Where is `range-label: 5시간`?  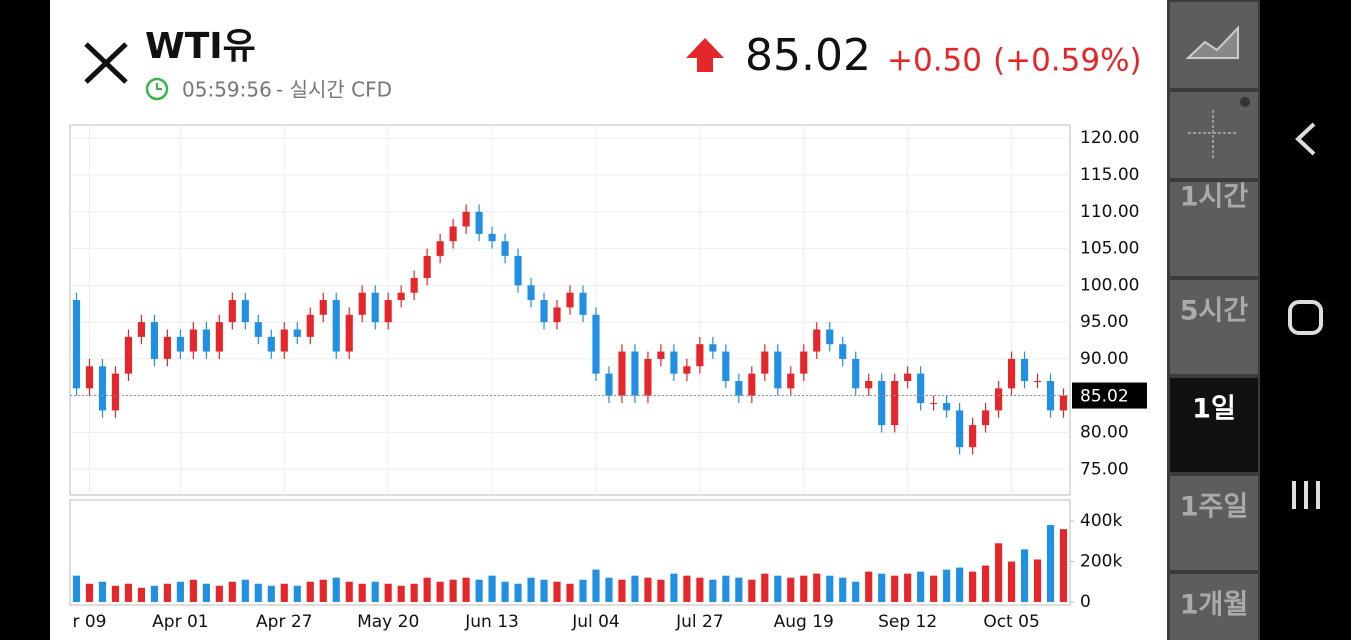 range-label: 5시간 is located at coordinates (1214, 311).